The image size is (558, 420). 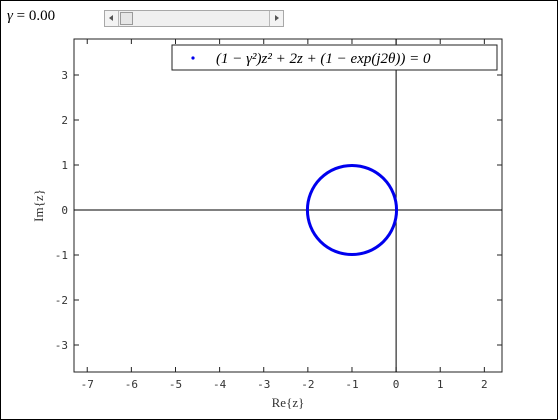 What do you see at coordinates (276, 18) in the screenshot?
I see `slider-right-arrow-icon` at bounding box center [276, 18].